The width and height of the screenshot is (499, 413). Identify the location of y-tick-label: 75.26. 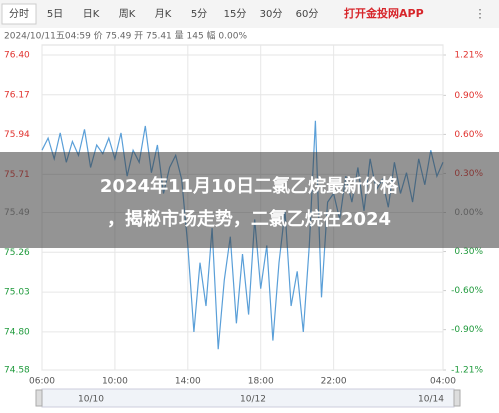
(17, 253).